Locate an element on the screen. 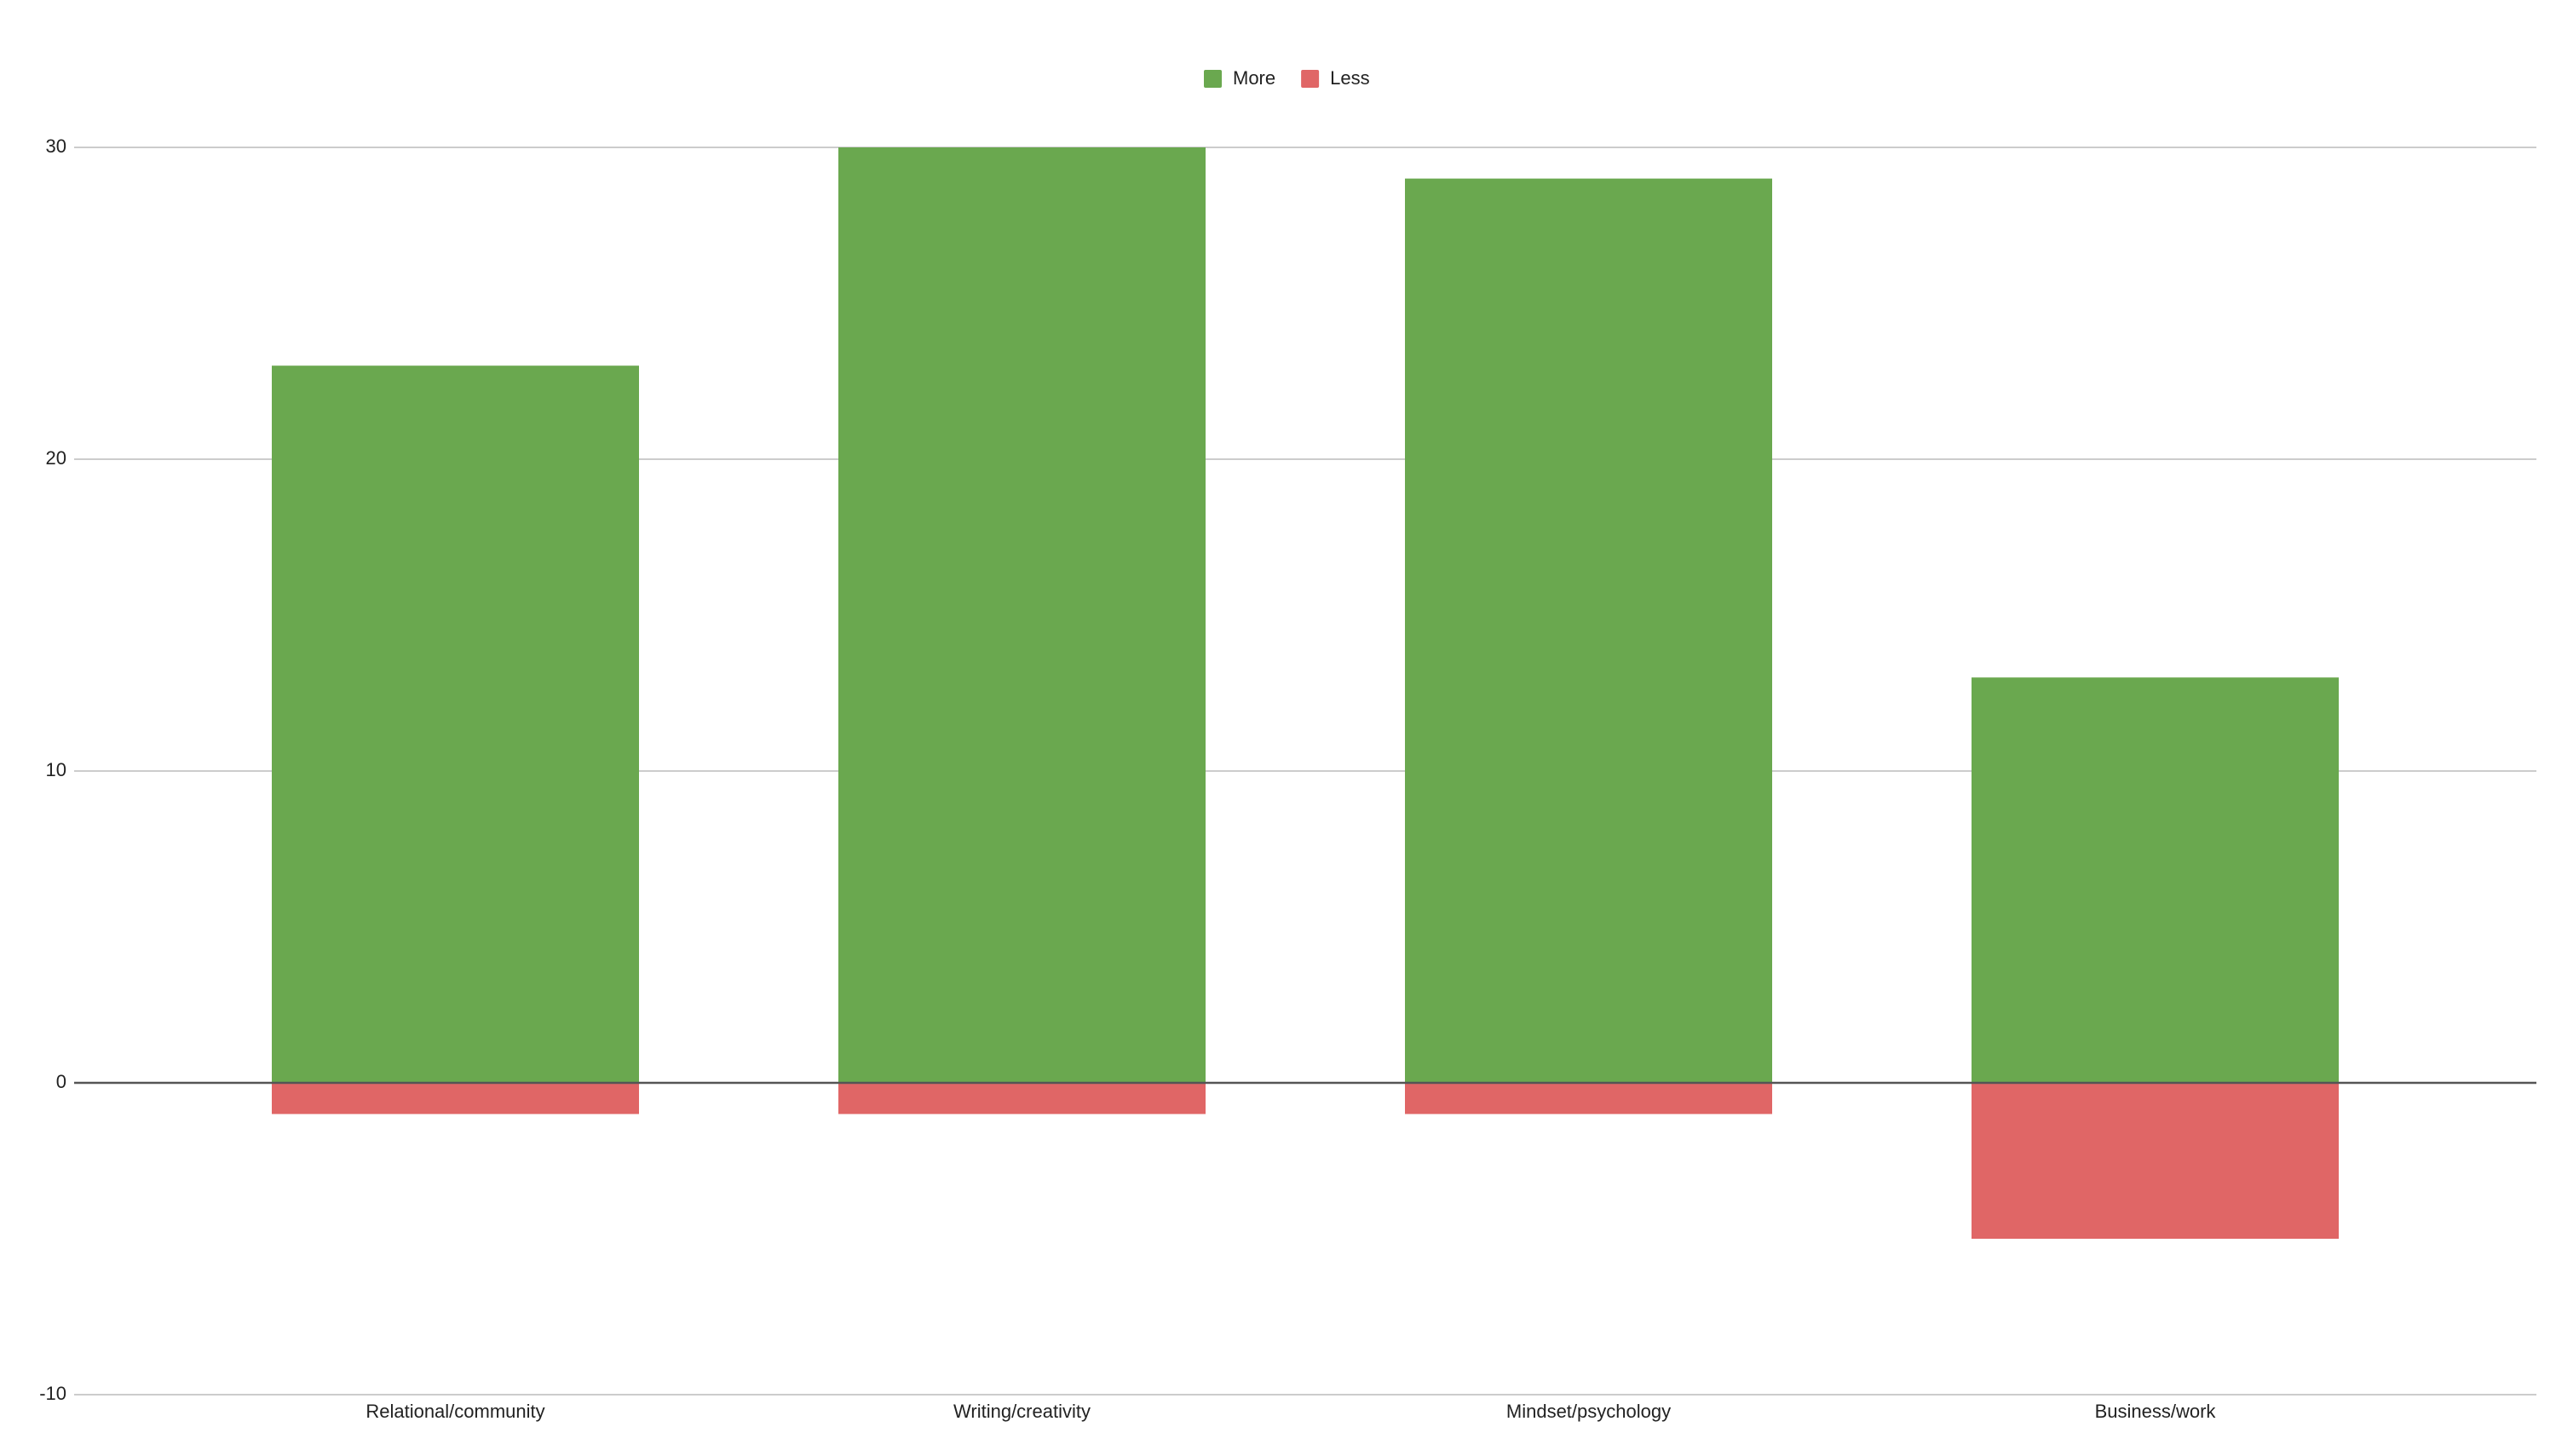 The image size is (2556, 1456). y-tick-label: 0 is located at coordinates (61, 1081).